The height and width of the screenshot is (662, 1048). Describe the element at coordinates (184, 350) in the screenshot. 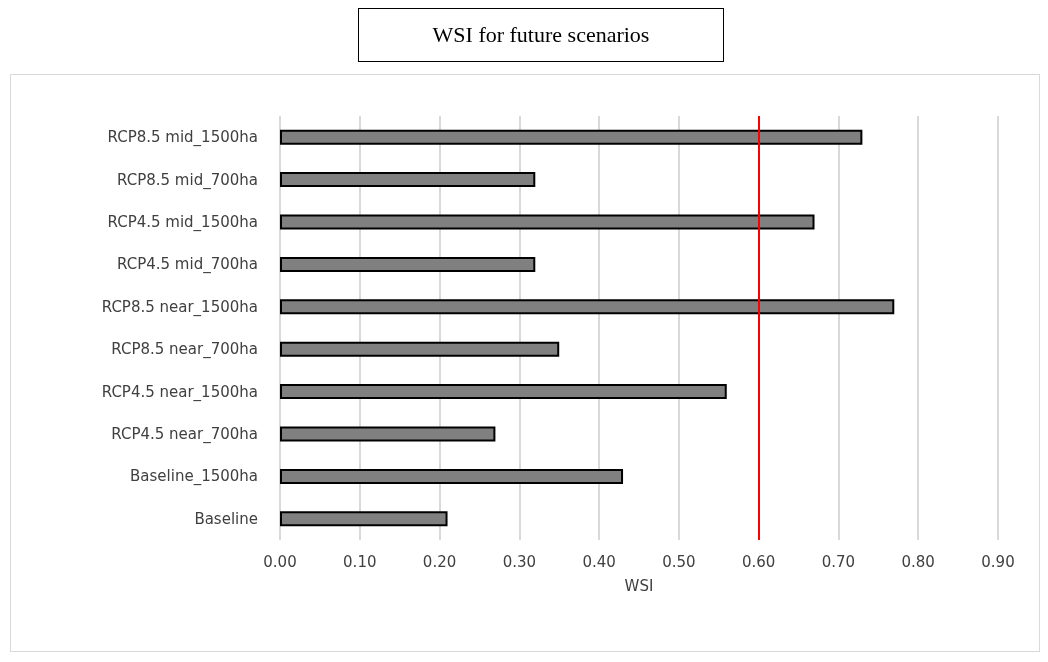

I see `y-tick-label: RCP8.5 near_700ha` at that location.